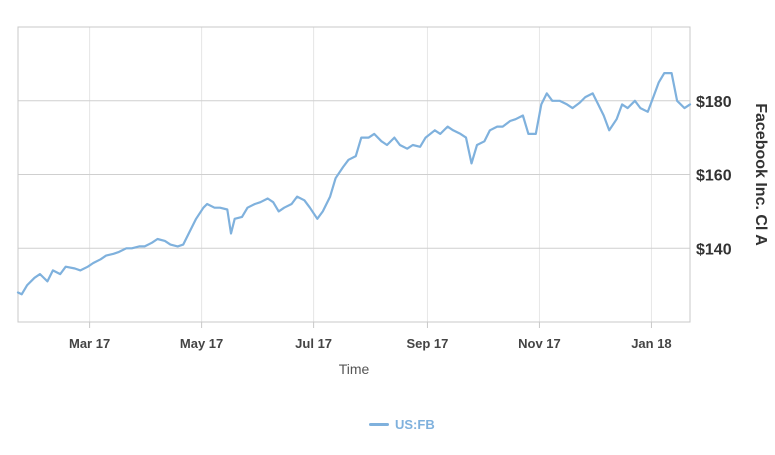 The image size is (775, 455). I want to click on x-axis-title: Time, so click(354, 369).